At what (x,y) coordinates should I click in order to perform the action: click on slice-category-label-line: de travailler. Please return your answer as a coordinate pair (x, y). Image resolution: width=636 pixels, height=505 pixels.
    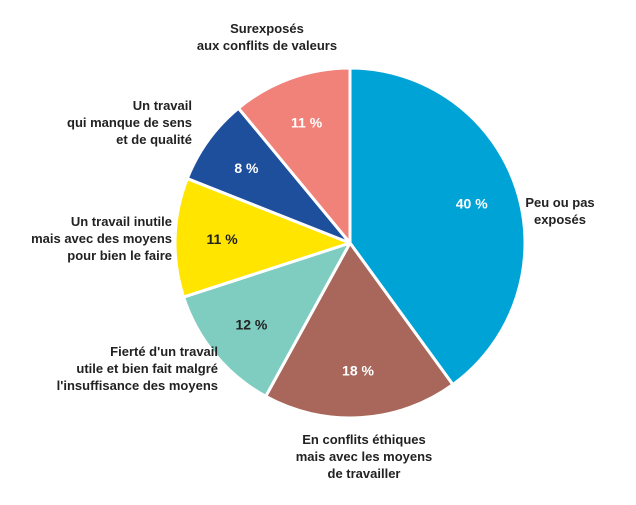
    Looking at the image, I should click on (364, 473).